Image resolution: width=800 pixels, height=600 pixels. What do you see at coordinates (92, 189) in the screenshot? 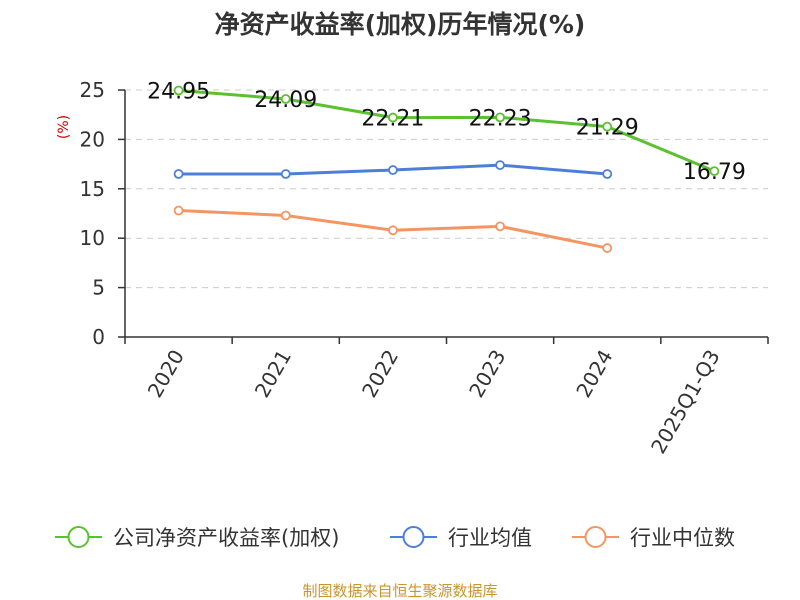
I see `y-tick-label: 15` at bounding box center [92, 189].